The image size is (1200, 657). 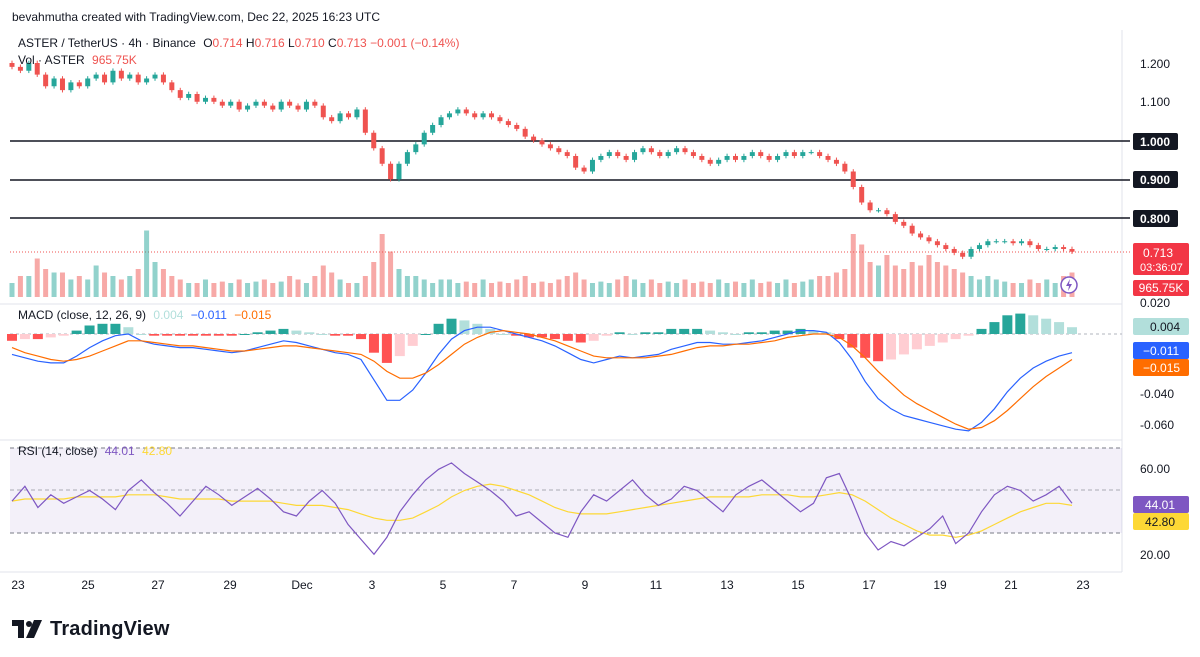 What do you see at coordinates (82, 315) in the screenshot?
I see `macd-legend-label: MACD (close, 12, 26, 9)` at bounding box center [82, 315].